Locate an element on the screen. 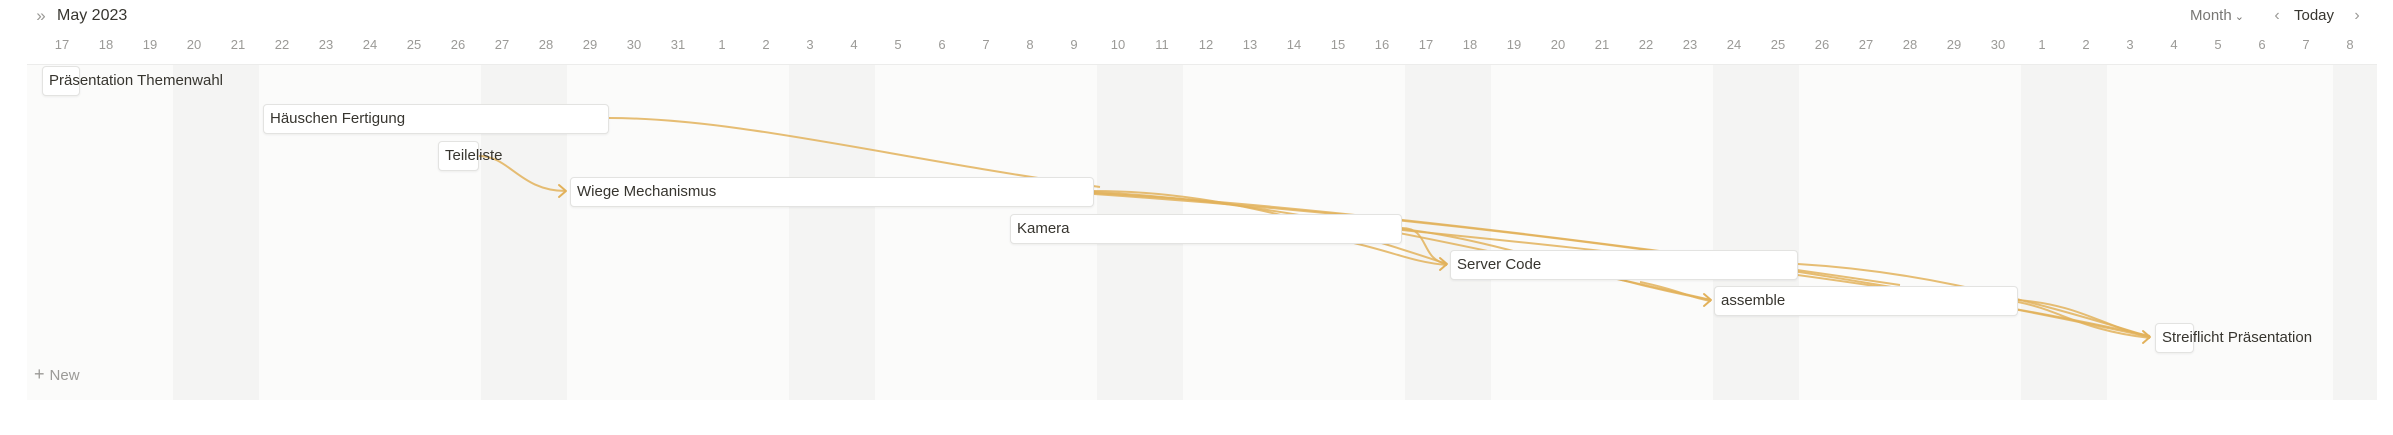  task-bar-streiflicht-praesentation: Streiflicht Präsentation is located at coordinates (2233, 338).